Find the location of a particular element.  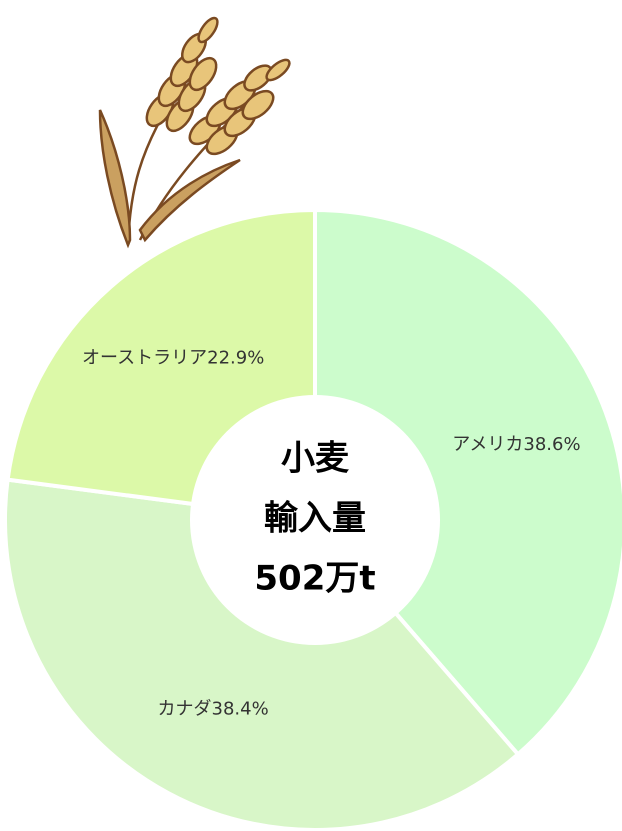

center-text: 輸入量 is located at coordinates (315, 519).